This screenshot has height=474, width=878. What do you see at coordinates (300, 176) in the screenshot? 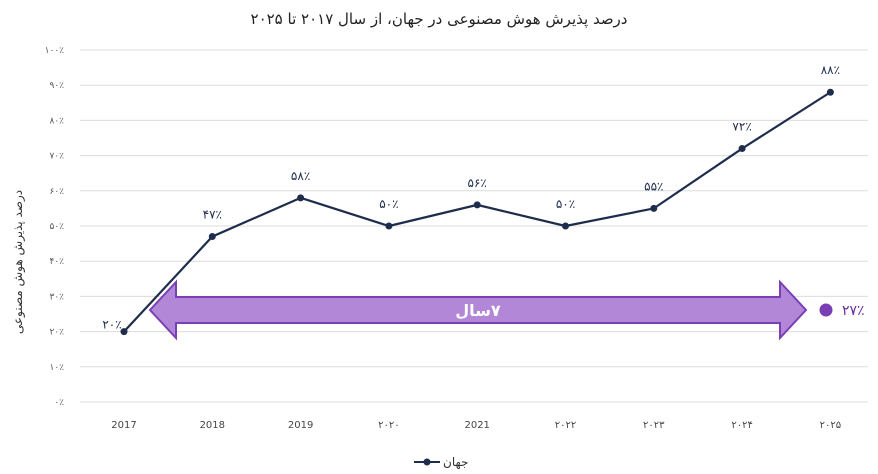
I see `data-label: ۵۸٪` at bounding box center [300, 176].